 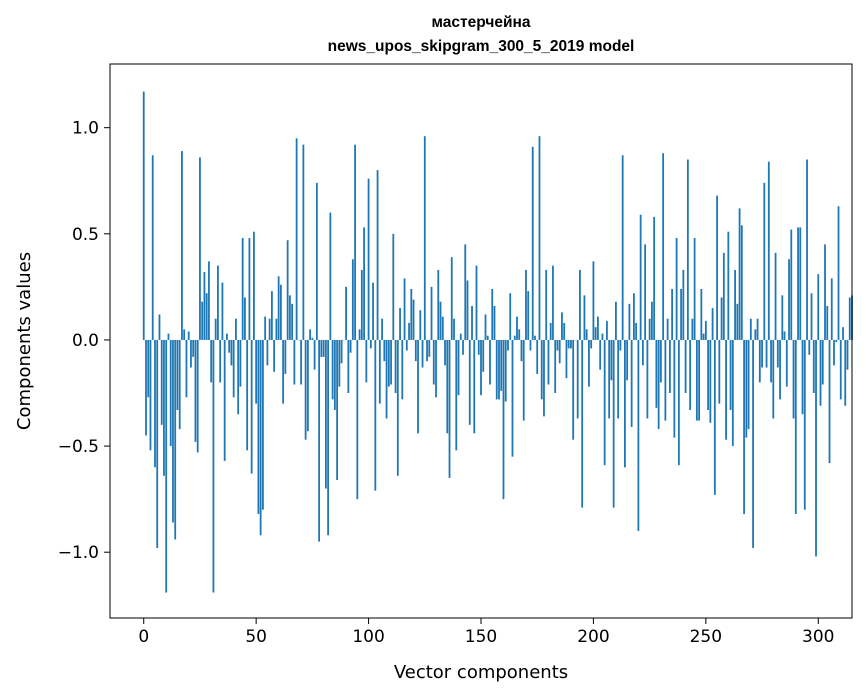 What do you see at coordinates (84, 341) in the screenshot?
I see `y-axis-ticks: −1.0 −0.5 0.0 0.5 1.0` at bounding box center [84, 341].